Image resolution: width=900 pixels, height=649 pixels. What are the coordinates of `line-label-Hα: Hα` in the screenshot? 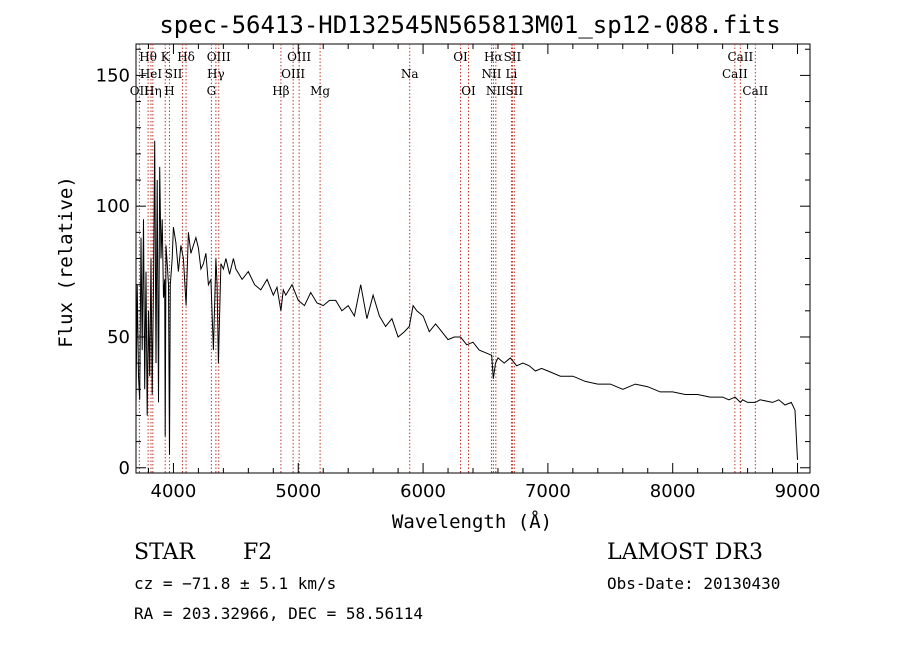 It's located at (493, 57).